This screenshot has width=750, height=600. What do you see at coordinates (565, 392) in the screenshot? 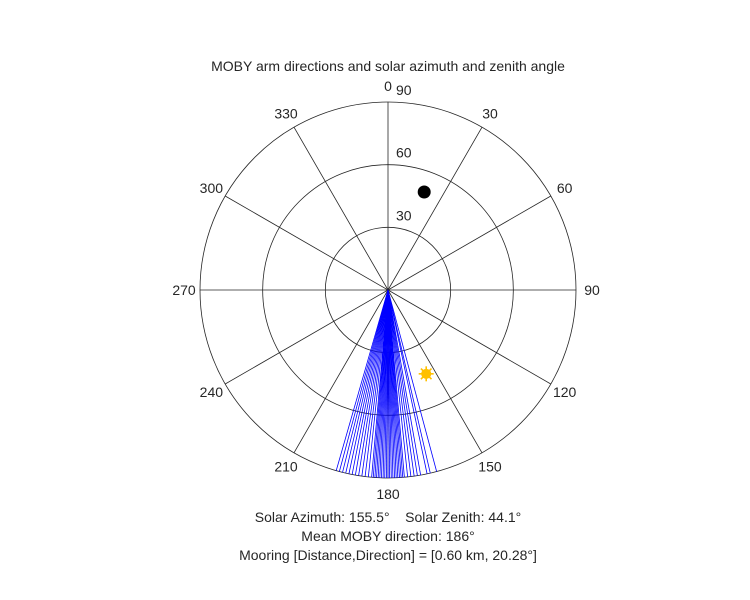
I see `angle-tick-120: 120` at bounding box center [565, 392].